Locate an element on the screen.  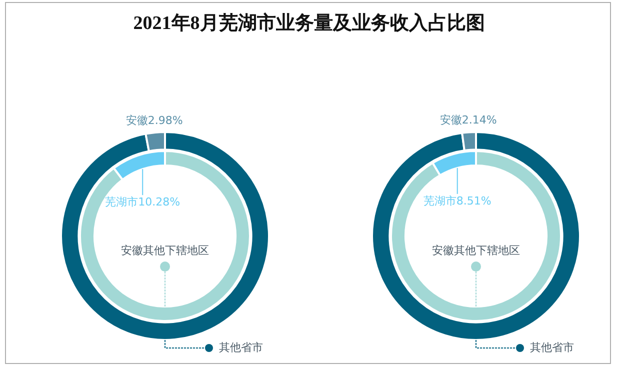
slice-label: 安徽2.14% is located at coordinates (468, 120).